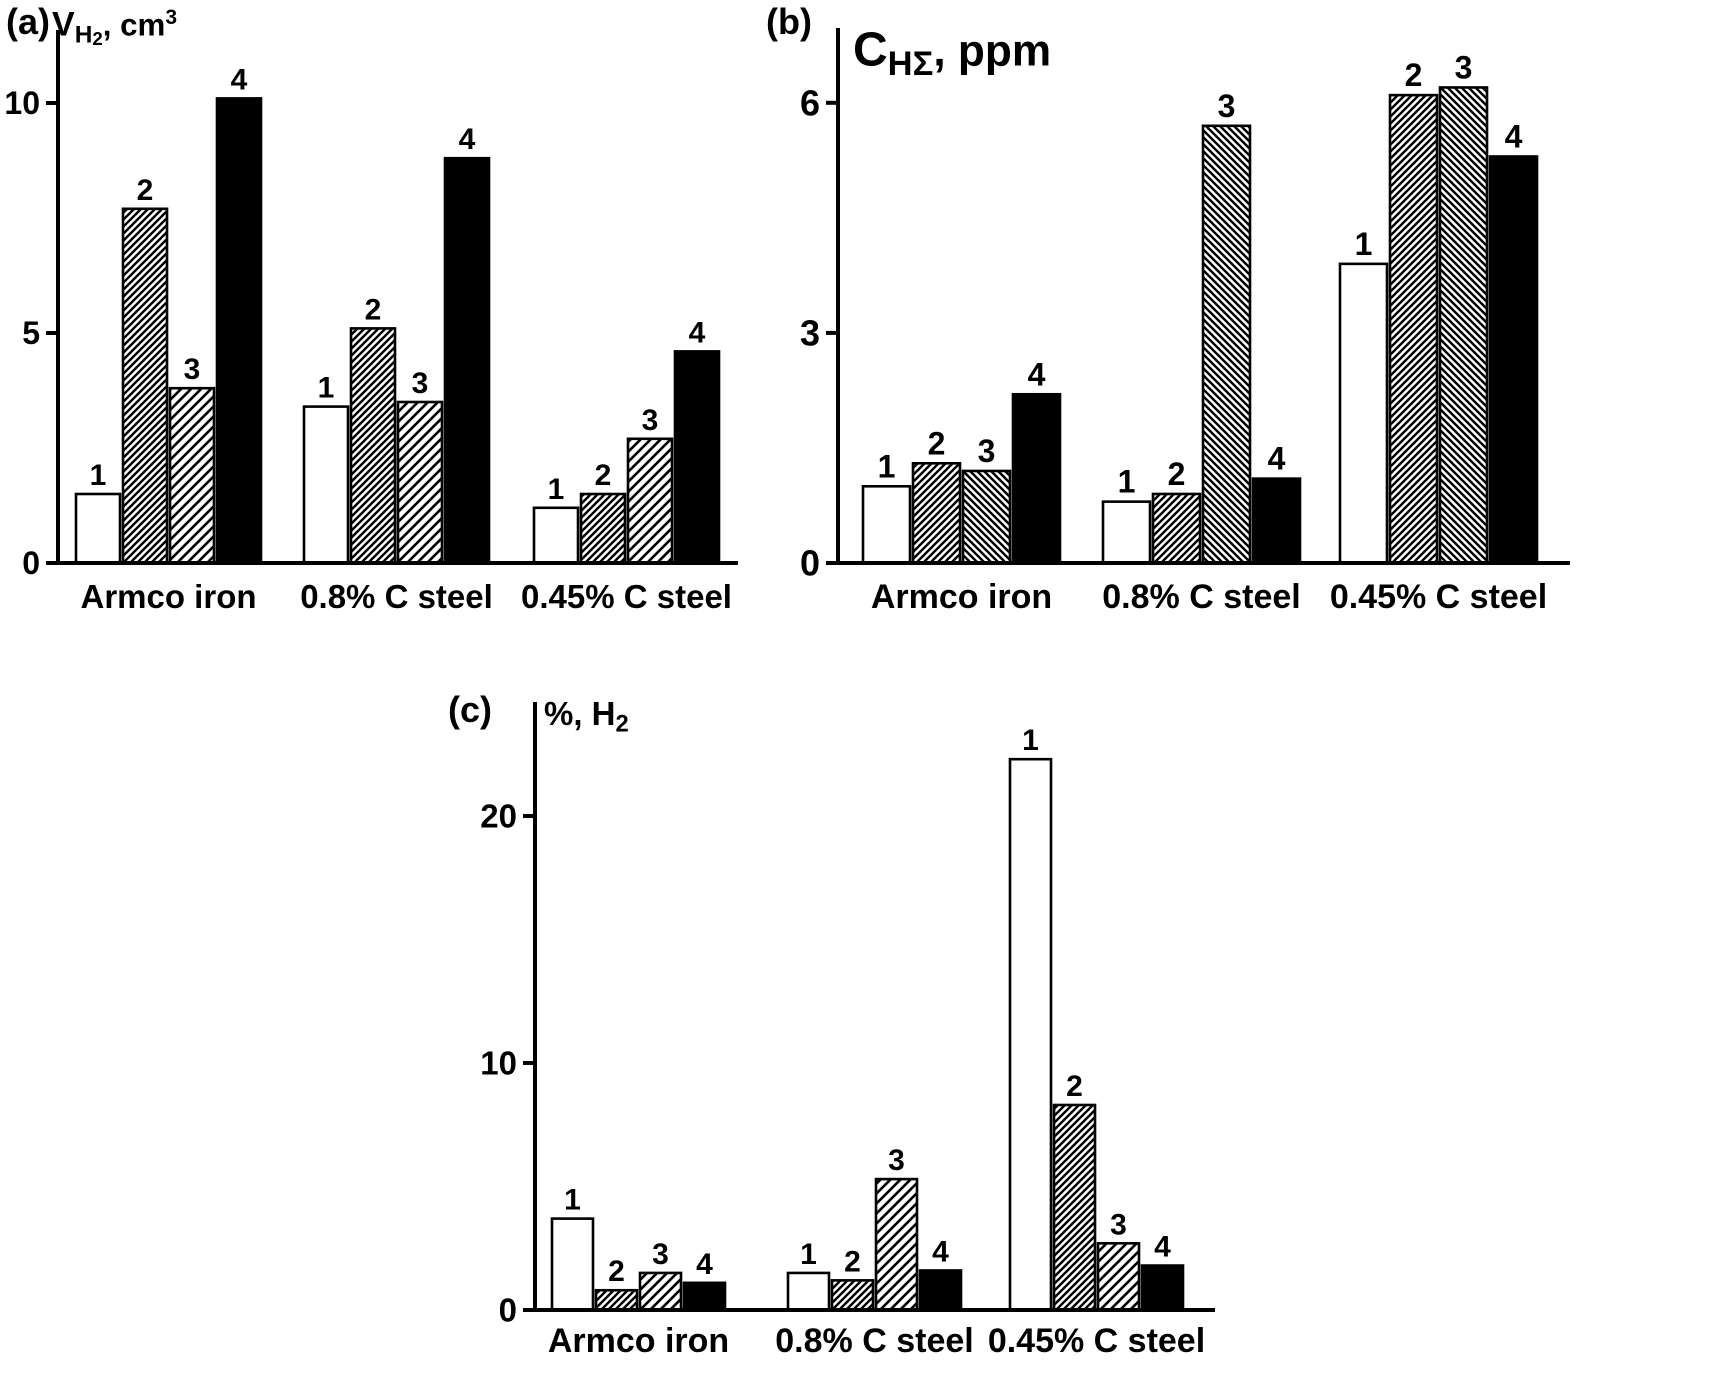 This screenshot has height=1379, width=1719. I want to click on ylabel-a-main: V, so click(63, 24).